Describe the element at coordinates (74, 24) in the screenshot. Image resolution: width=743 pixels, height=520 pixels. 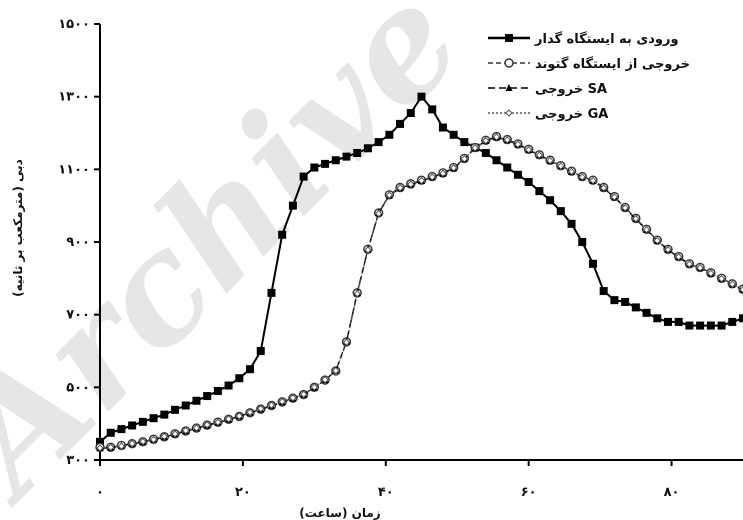
I see `y-tick-label: ۱۵۰۰` at that location.